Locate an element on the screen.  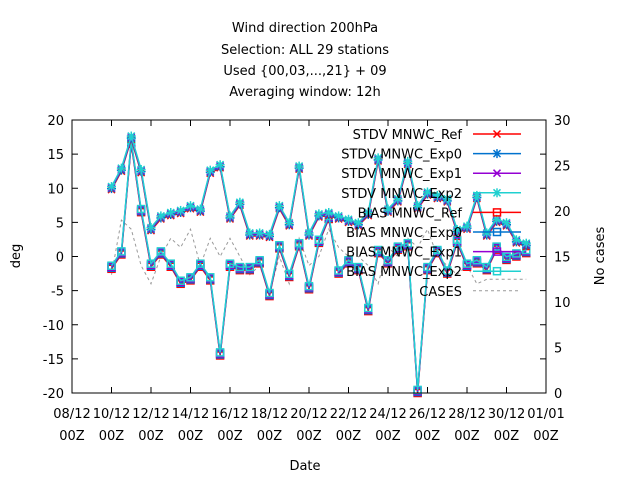
x-tick-date-label: 14/12 is located at coordinates (190, 414).